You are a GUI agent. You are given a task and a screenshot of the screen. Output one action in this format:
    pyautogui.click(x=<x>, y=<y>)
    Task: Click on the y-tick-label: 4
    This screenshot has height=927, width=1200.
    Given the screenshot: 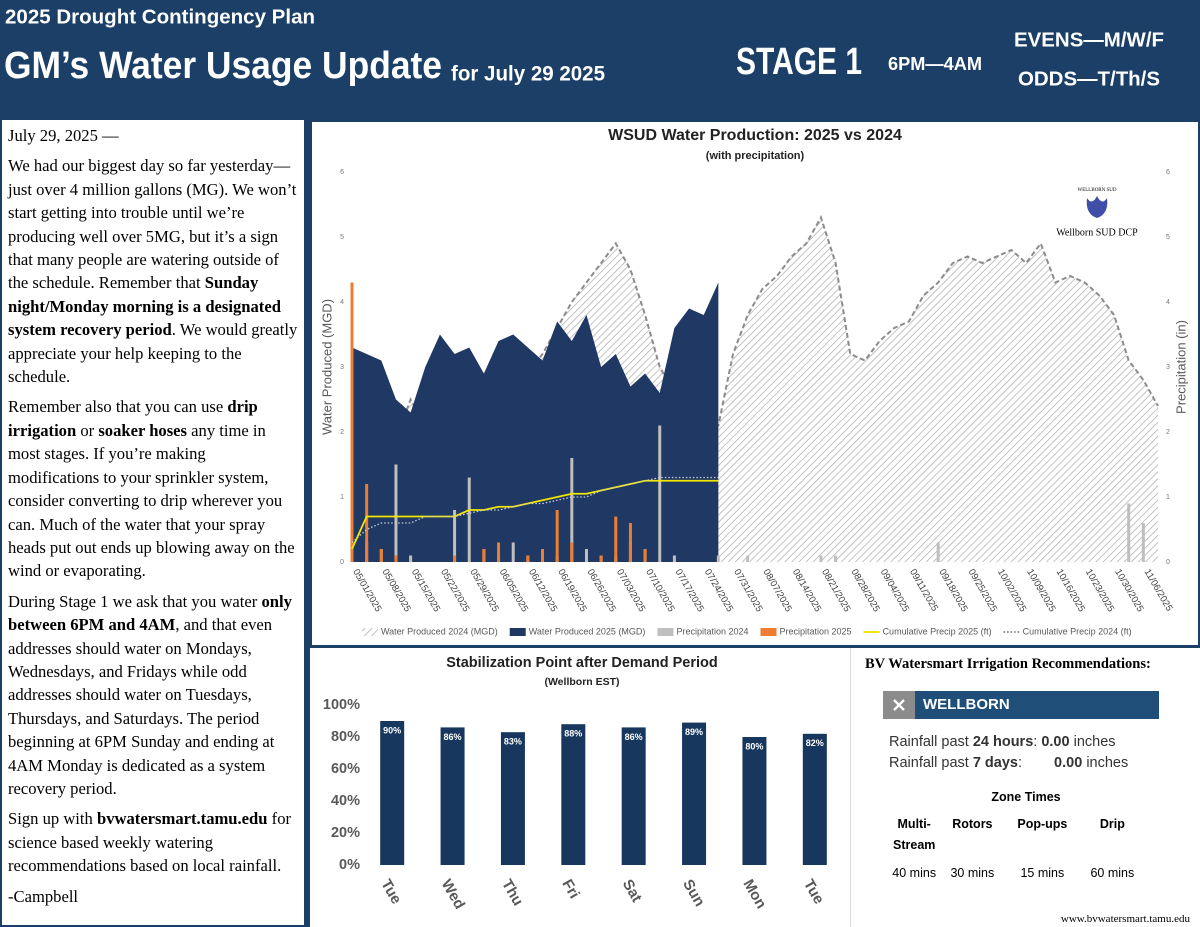 What is the action you would take?
    pyautogui.click(x=342, y=302)
    